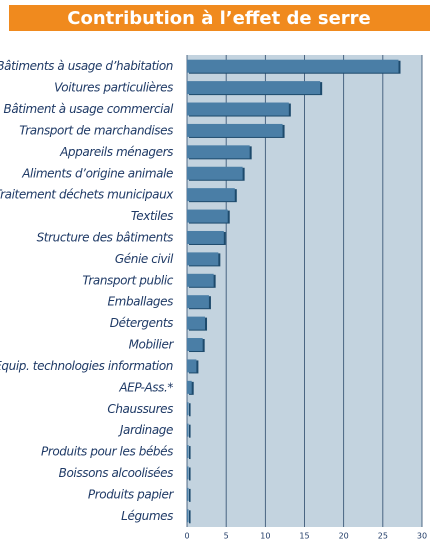  I want to click on y-tick-label: Voitures particulières, so click(113, 88).